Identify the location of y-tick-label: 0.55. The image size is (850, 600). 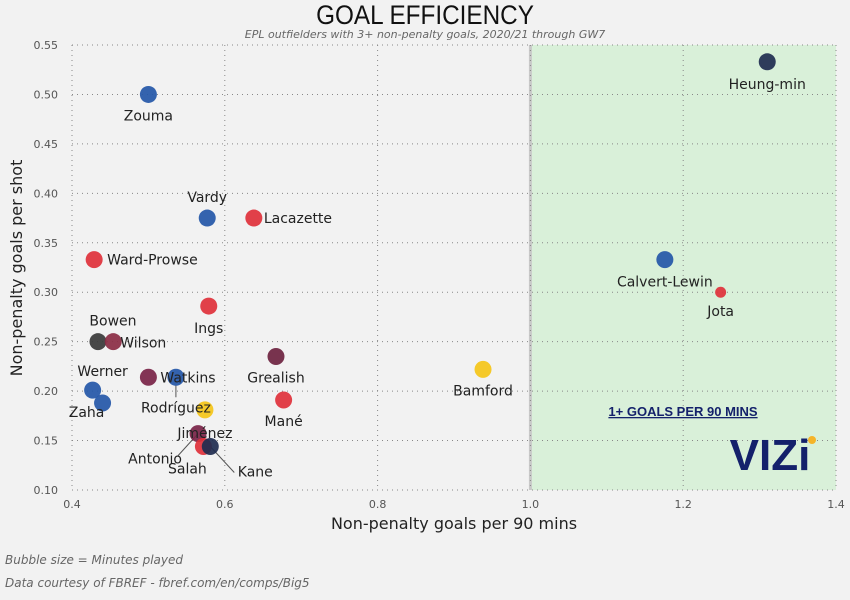
(46, 45).